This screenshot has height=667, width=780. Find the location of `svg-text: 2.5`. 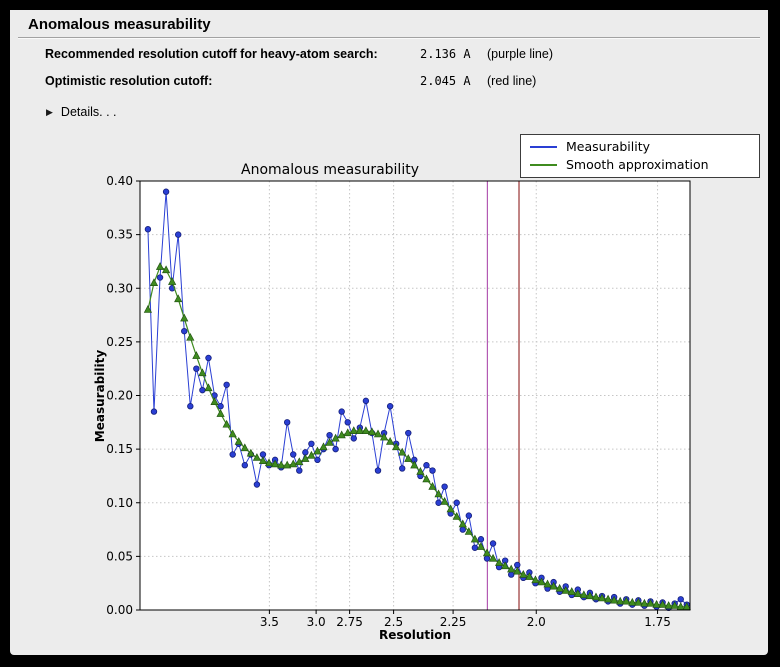

svg-text: 2.5 is located at coordinates (393, 622).